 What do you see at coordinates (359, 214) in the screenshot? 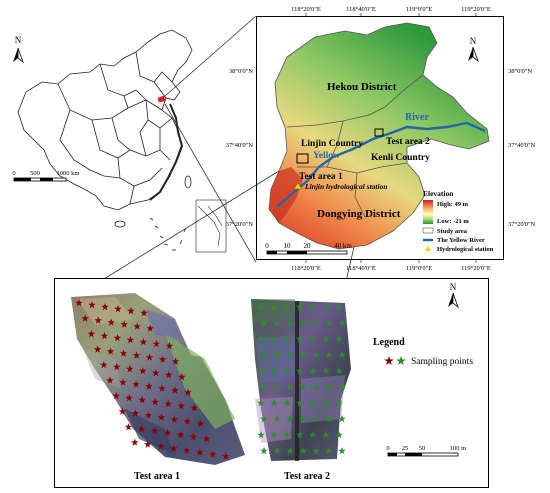
I see `district-label-dongying: Dongying District` at bounding box center [359, 214].